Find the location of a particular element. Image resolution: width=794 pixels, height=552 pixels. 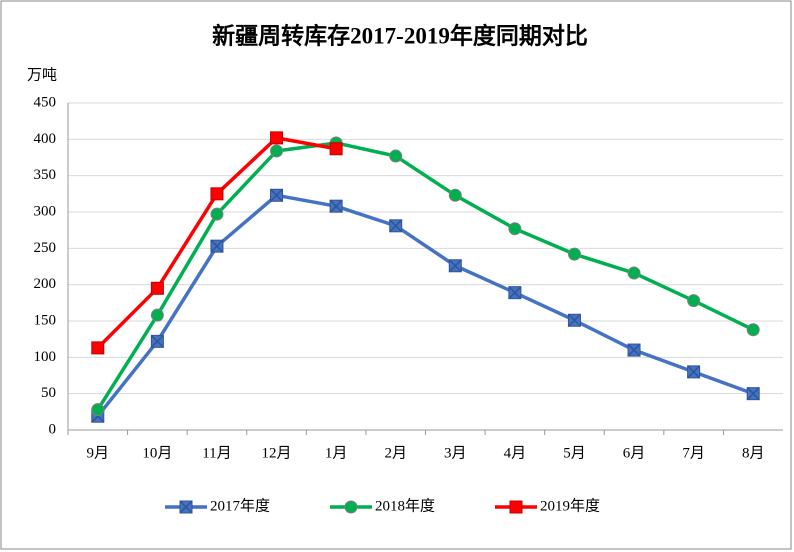

y-tick-label: 200 is located at coordinates (45, 284).